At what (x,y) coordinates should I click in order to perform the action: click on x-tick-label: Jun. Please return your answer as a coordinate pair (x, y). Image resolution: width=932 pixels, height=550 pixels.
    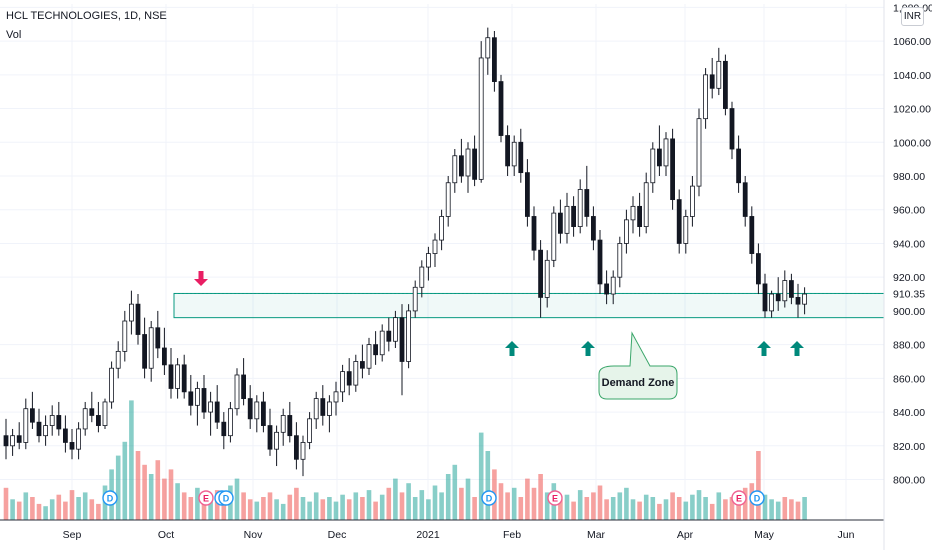
    Looking at the image, I should click on (846, 535).